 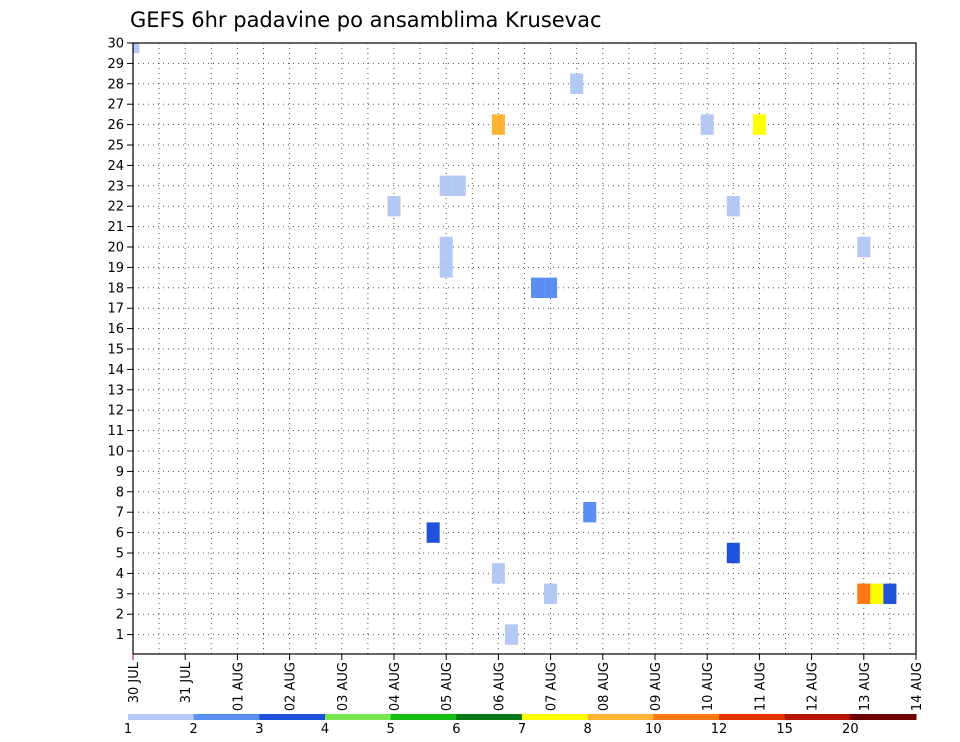 I want to click on y-tick-label-13: 13, so click(x=115, y=390).